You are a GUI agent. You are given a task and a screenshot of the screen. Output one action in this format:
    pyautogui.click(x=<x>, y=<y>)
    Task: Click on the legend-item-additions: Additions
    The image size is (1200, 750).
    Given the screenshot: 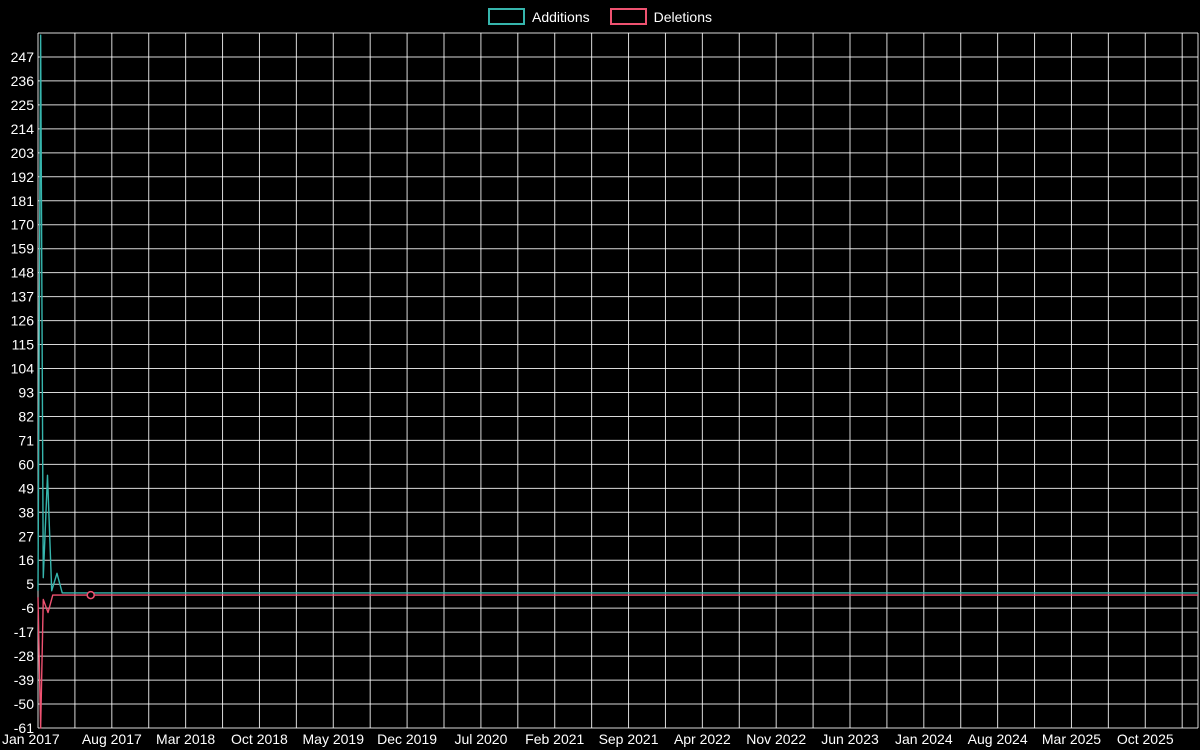 What is the action you would take?
    pyautogui.click(x=539, y=16)
    